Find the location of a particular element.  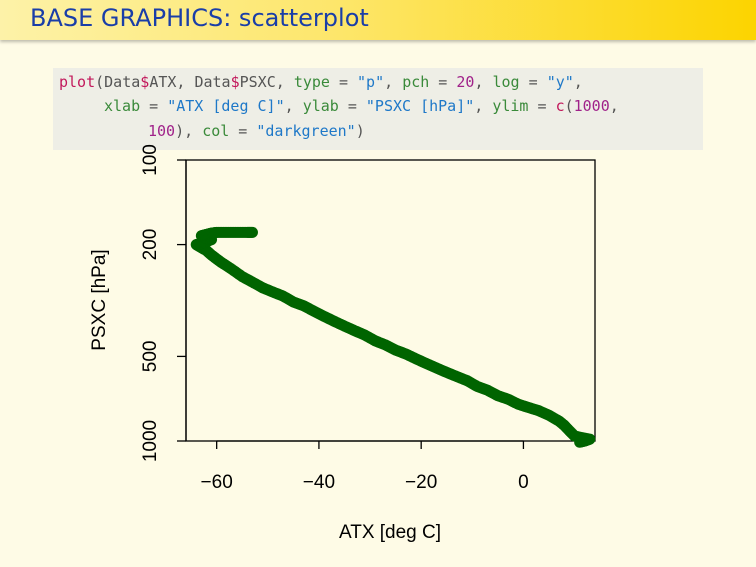

x-tick-label: −20 is located at coordinates (421, 482).